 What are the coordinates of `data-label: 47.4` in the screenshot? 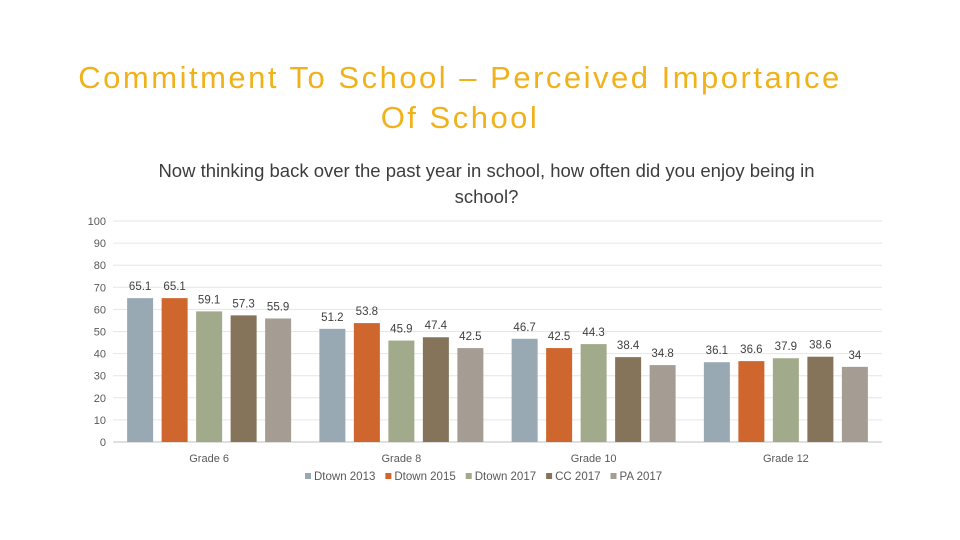 It's located at (436, 326).